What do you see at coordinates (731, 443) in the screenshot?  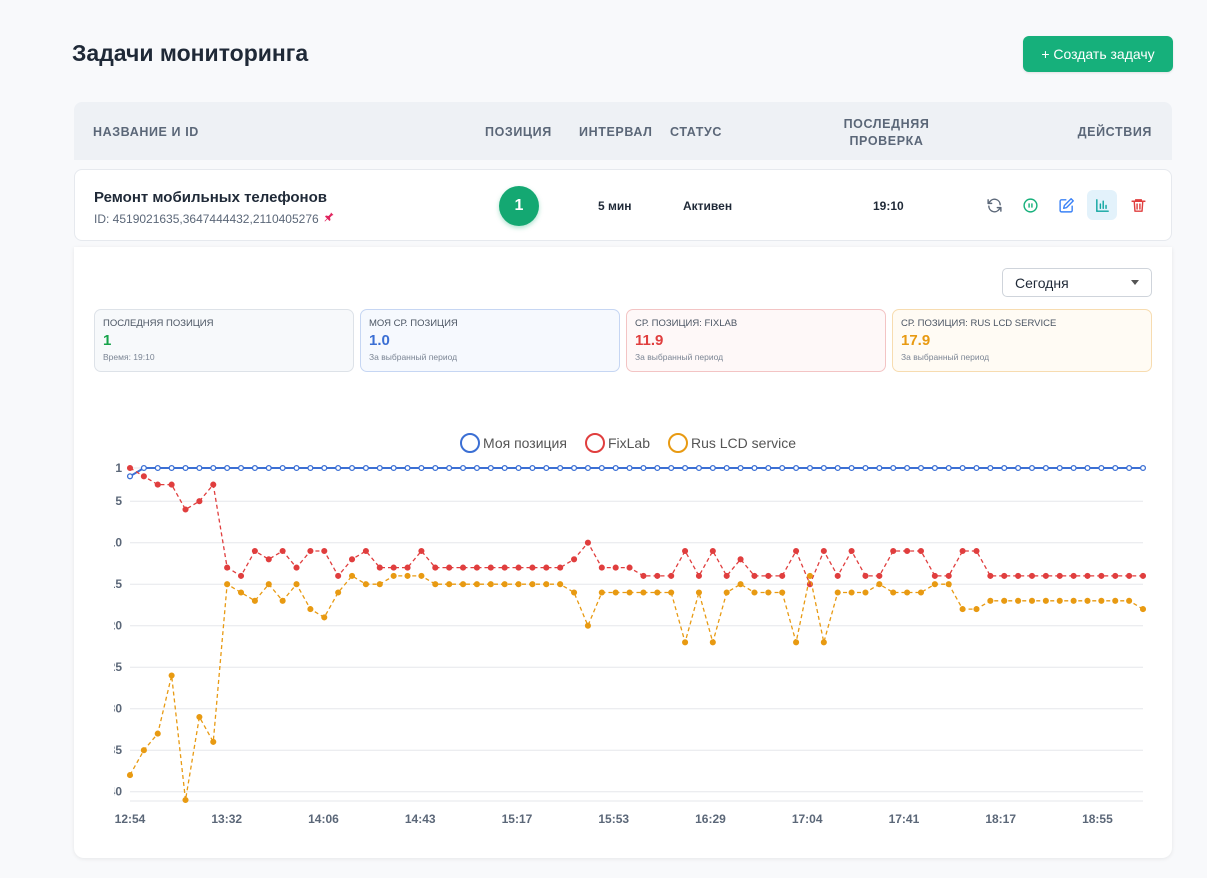 I see `legend-item-ruslcd: Rus LCD service` at bounding box center [731, 443].